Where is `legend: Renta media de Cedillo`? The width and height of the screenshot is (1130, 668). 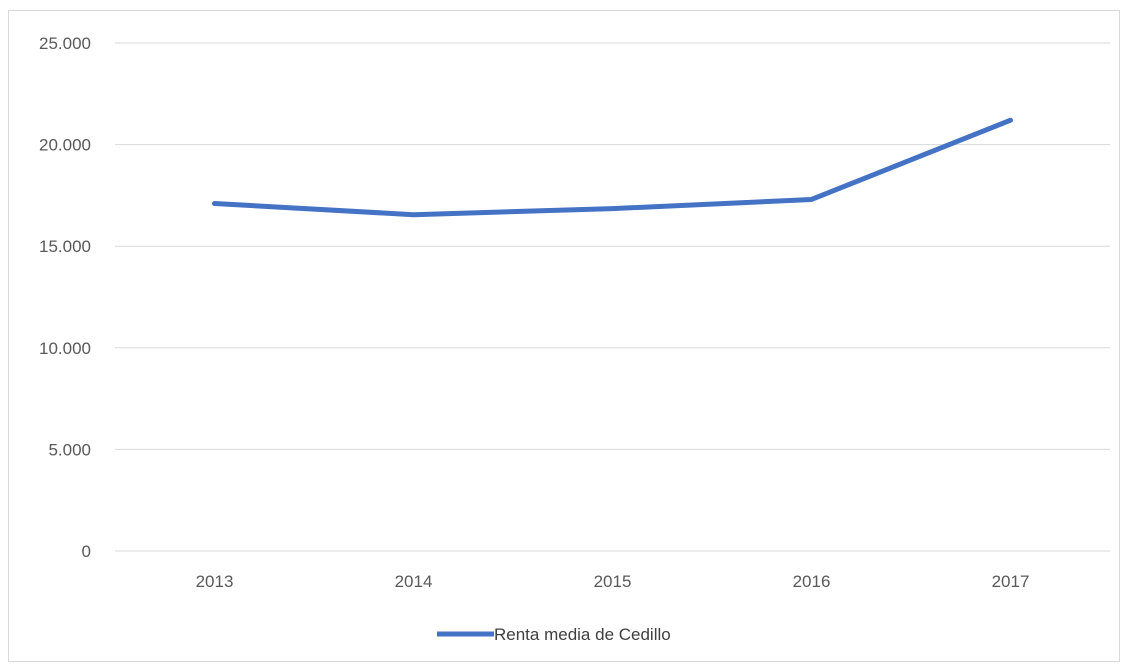
legend: Renta media de Cedillo is located at coordinates (554, 634).